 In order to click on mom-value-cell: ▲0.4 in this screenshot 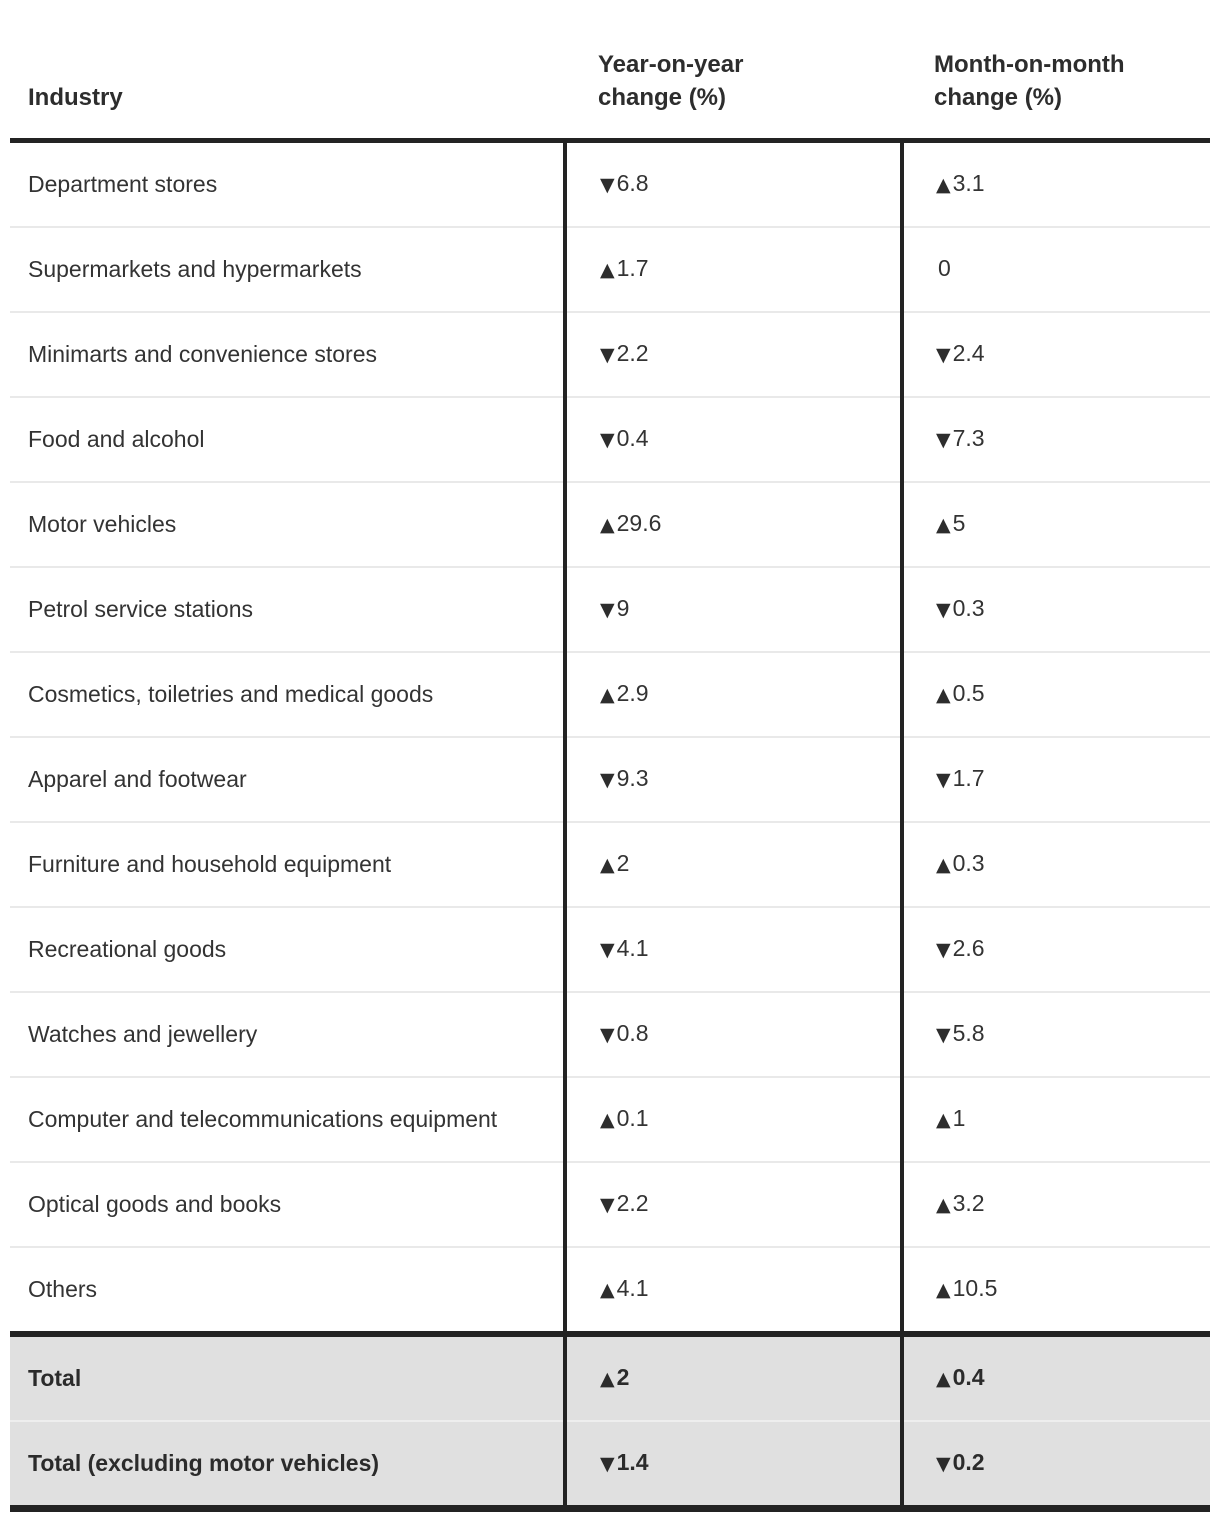, I will do `click(1055, 1376)`.